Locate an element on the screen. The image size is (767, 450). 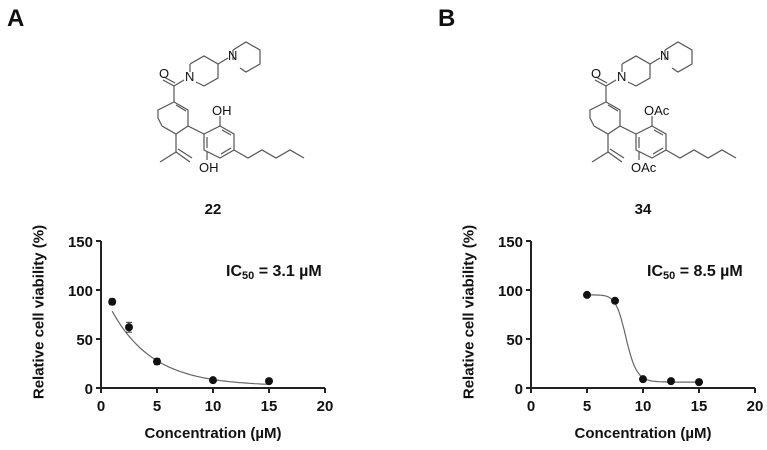
substituent-top-b: OAc is located at coordinates (657, 110).